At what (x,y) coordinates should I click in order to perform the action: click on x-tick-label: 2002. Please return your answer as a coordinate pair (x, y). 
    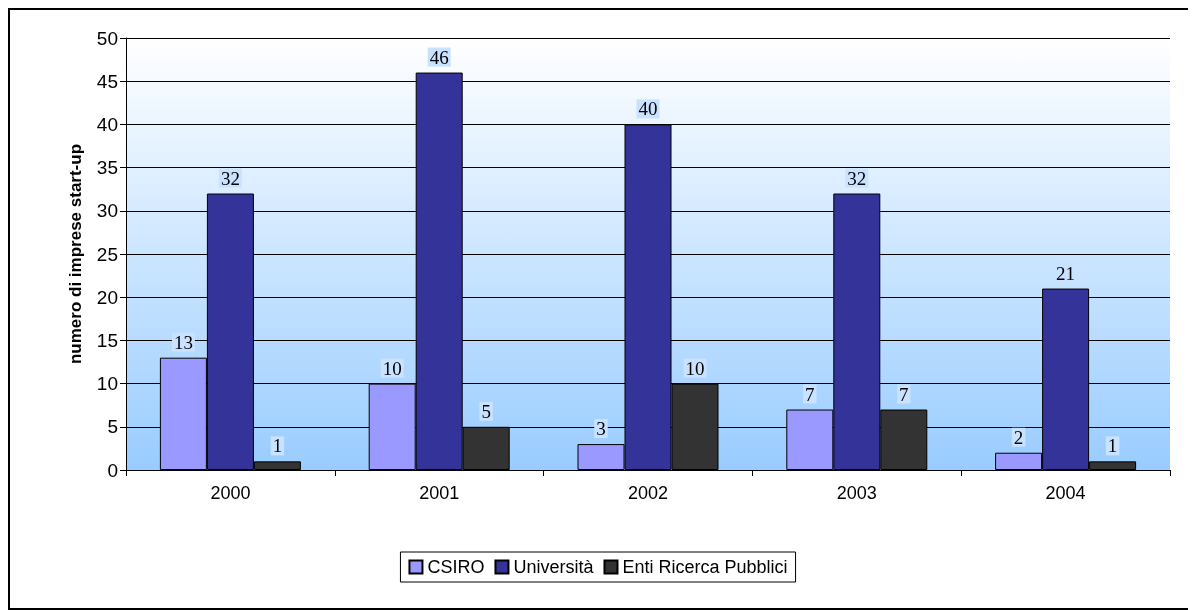
    Looking at the image, I should click on (648, 493).